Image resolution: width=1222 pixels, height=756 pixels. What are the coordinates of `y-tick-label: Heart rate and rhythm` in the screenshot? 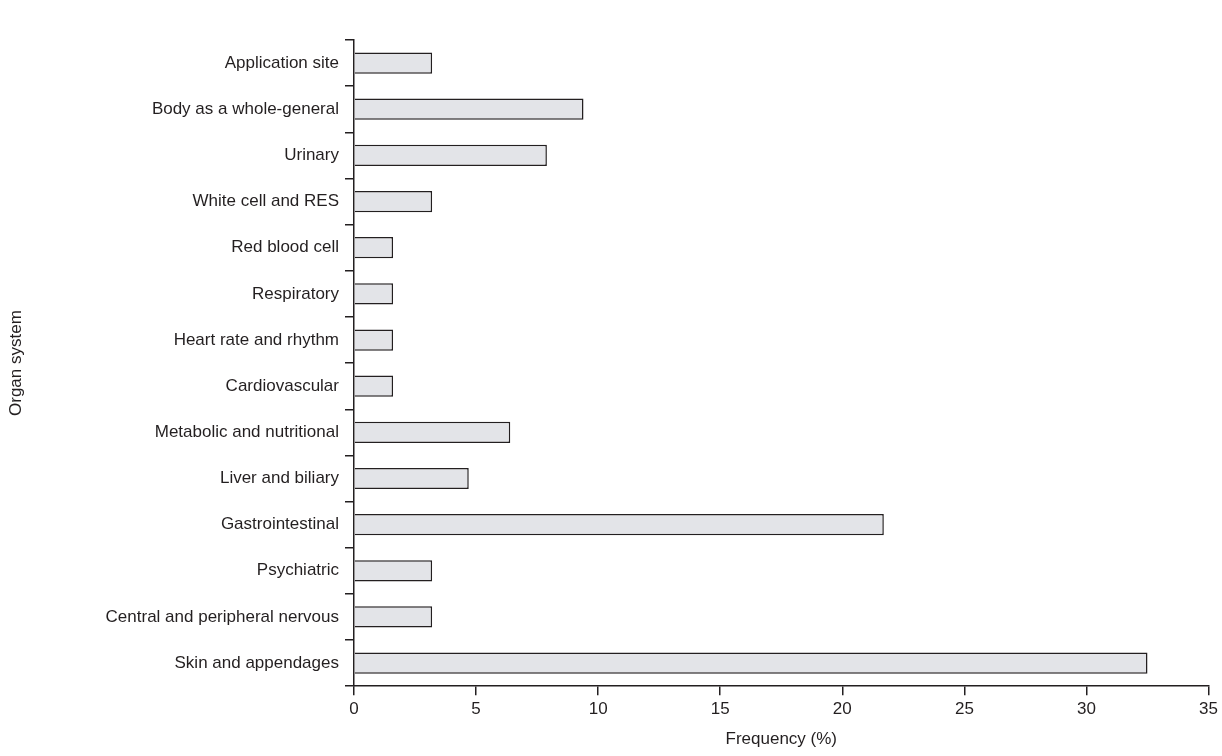 It's located at (256, 339).